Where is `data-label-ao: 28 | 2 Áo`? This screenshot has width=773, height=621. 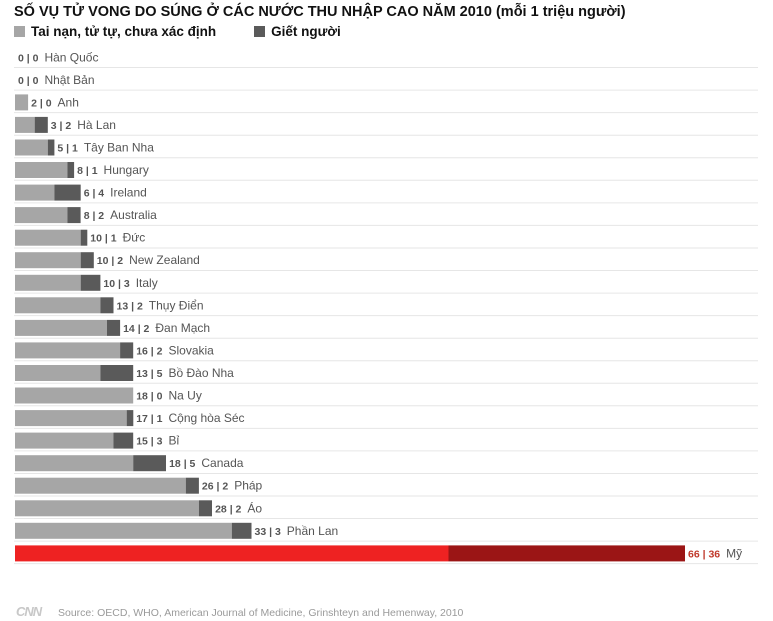 data-label-ao: 28 | 2 Áo is located at coordinates (238, 507).